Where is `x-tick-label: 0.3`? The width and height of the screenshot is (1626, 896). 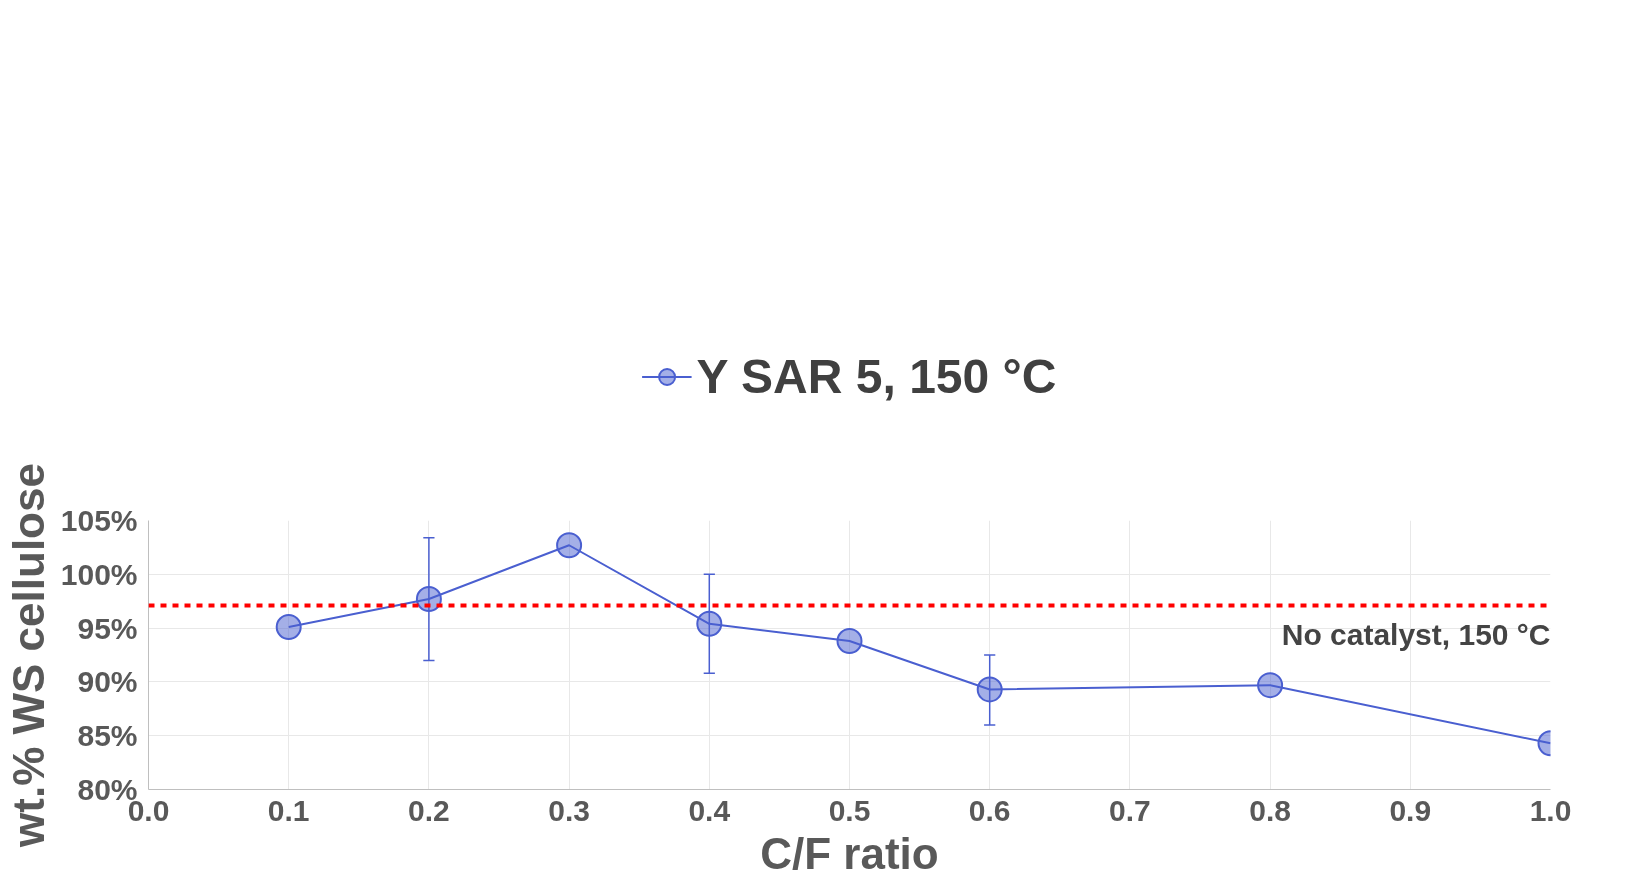 x-tick-label: 0.3 is located at coordinates (569, 810).